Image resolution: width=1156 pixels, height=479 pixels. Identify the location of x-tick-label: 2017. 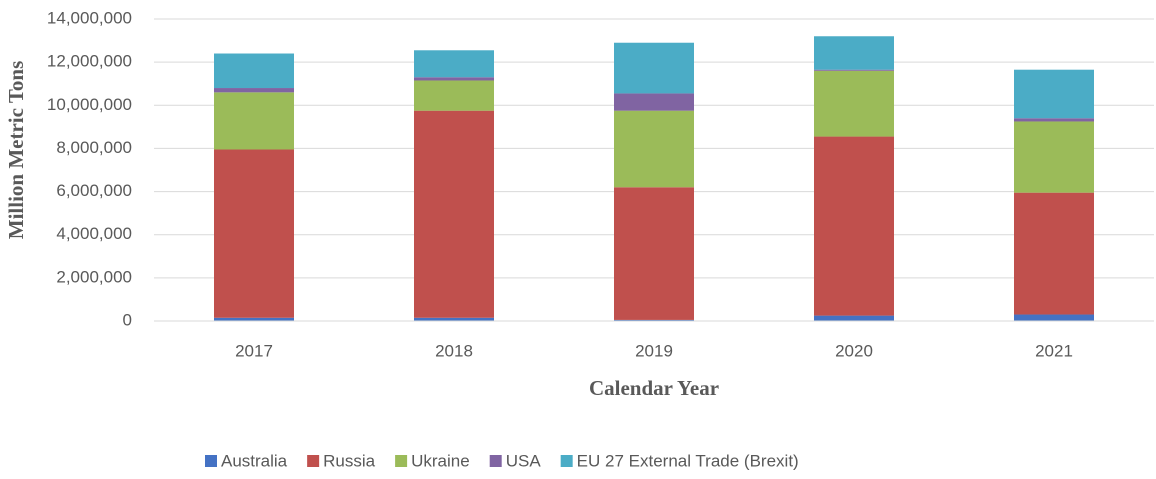
(254, 350).